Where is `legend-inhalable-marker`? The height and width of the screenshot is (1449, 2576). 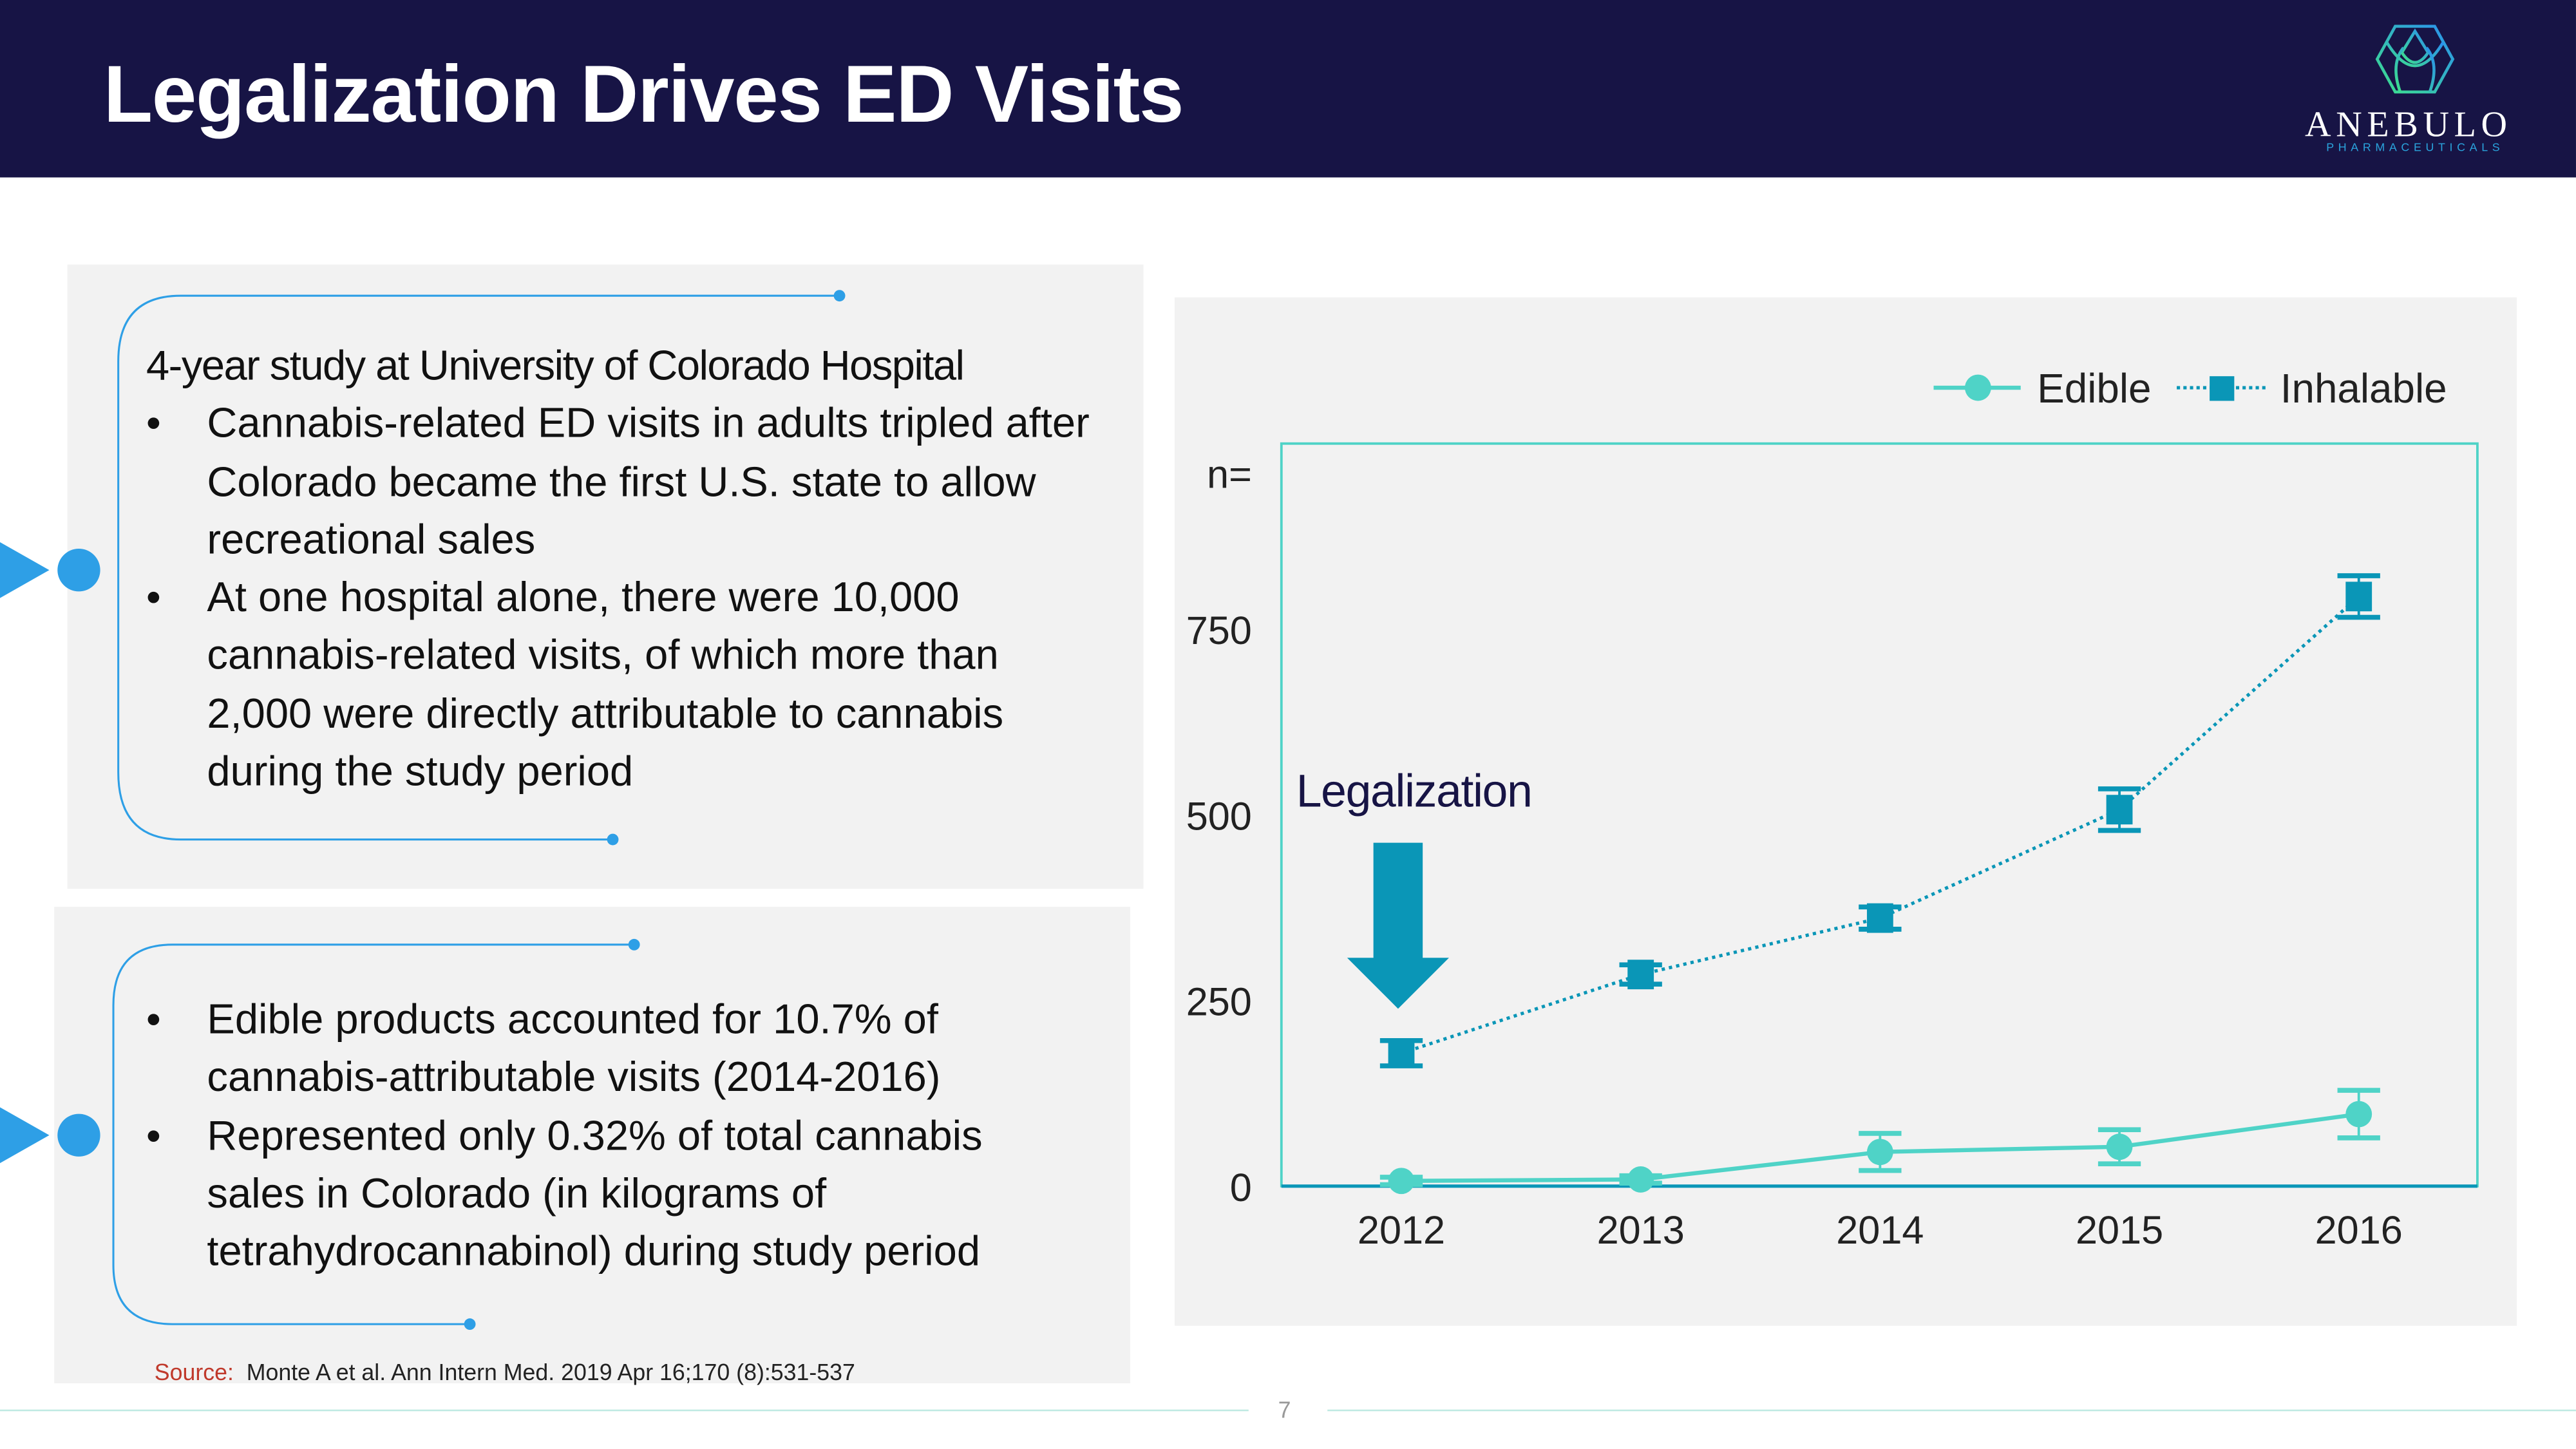 legend-inhalable-marker is located at coordinates (2222, 388).